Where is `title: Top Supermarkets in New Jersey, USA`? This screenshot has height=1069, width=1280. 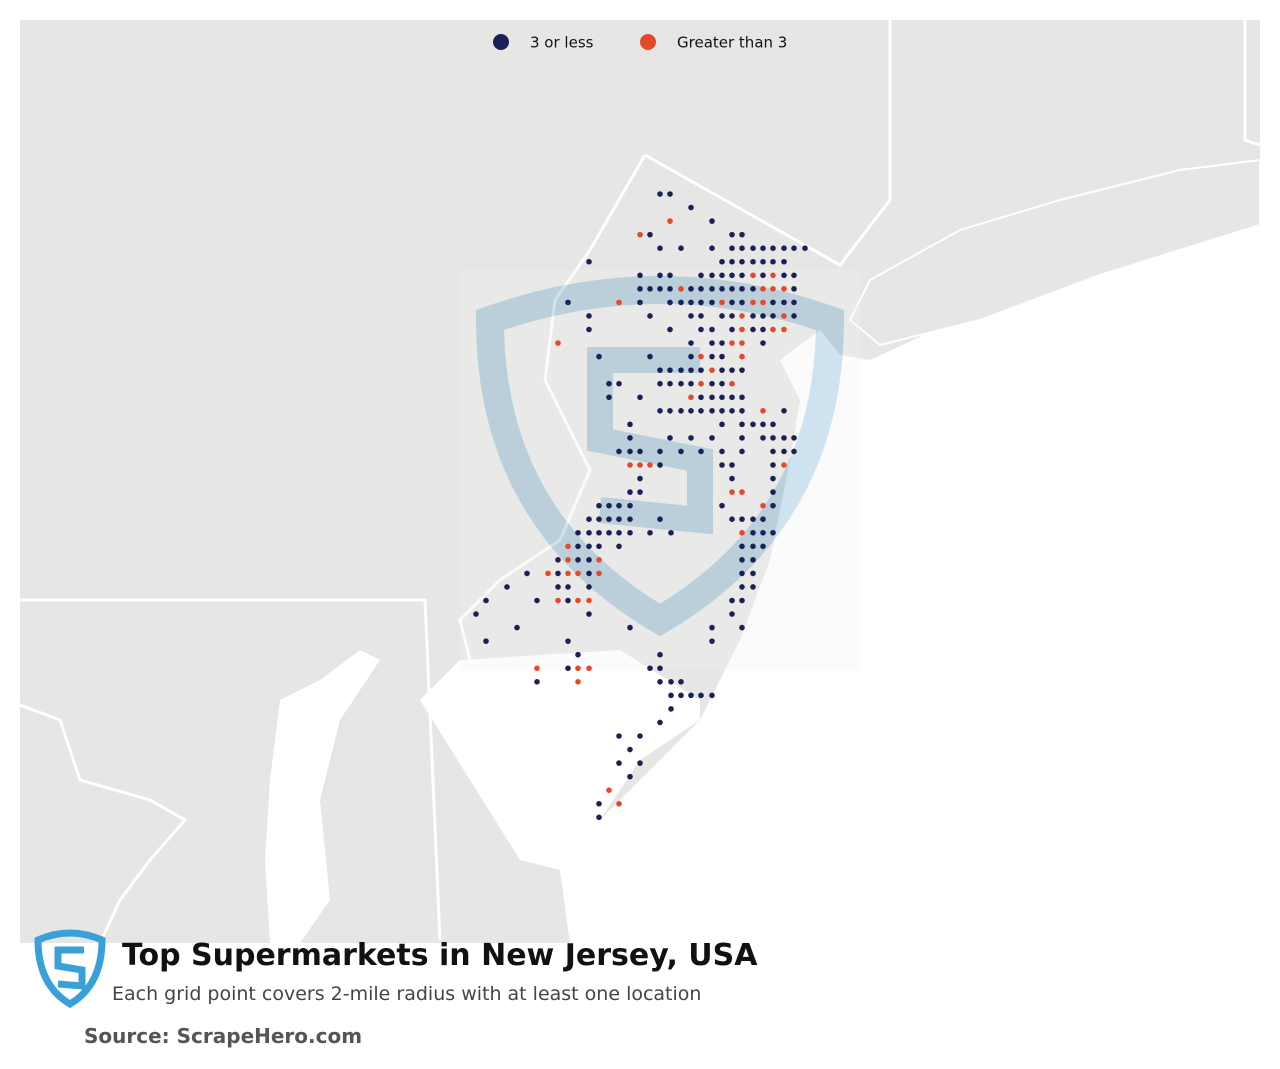 title: Top Supermarkets in New Jersey, USA is located at coordinates (440, 955).